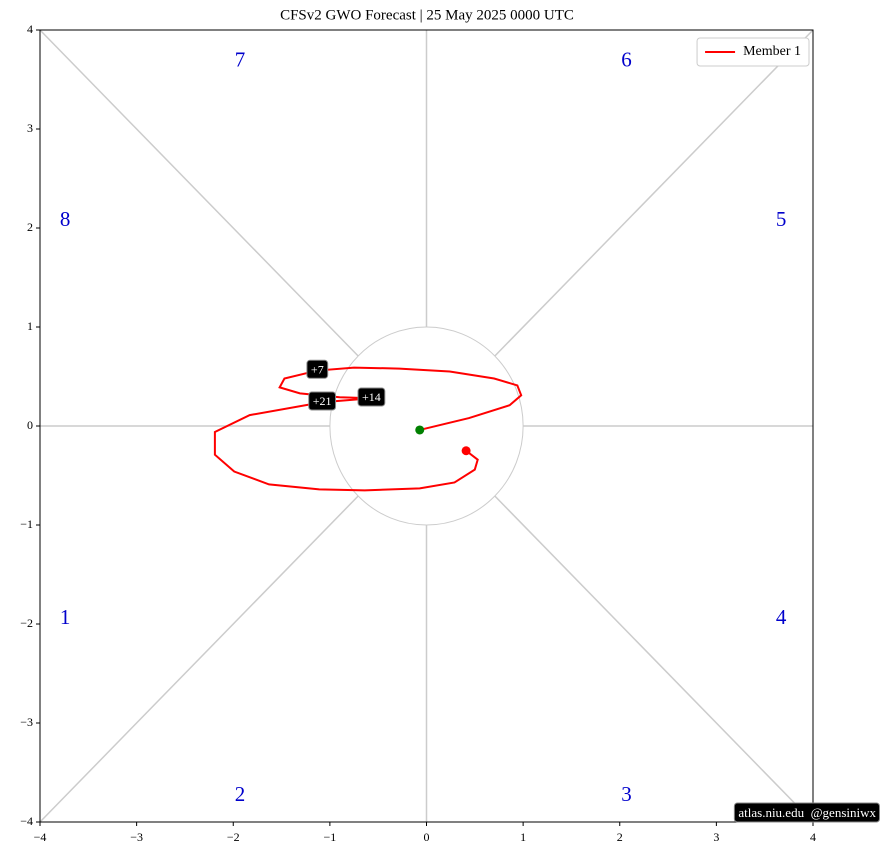  I want to click on start-point, so click(420, 430).